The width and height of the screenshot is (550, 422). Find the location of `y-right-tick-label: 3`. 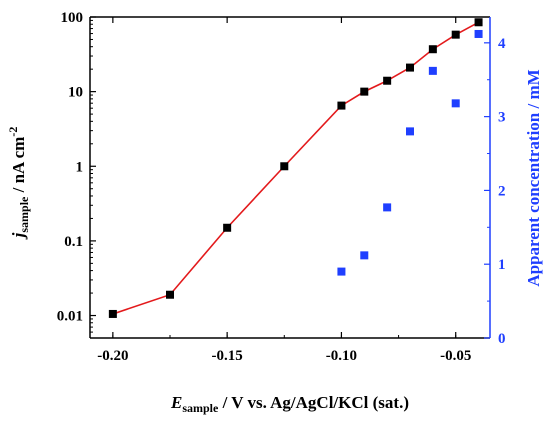

y-right-tick-label: 3 is located at coordinates (502, 118).